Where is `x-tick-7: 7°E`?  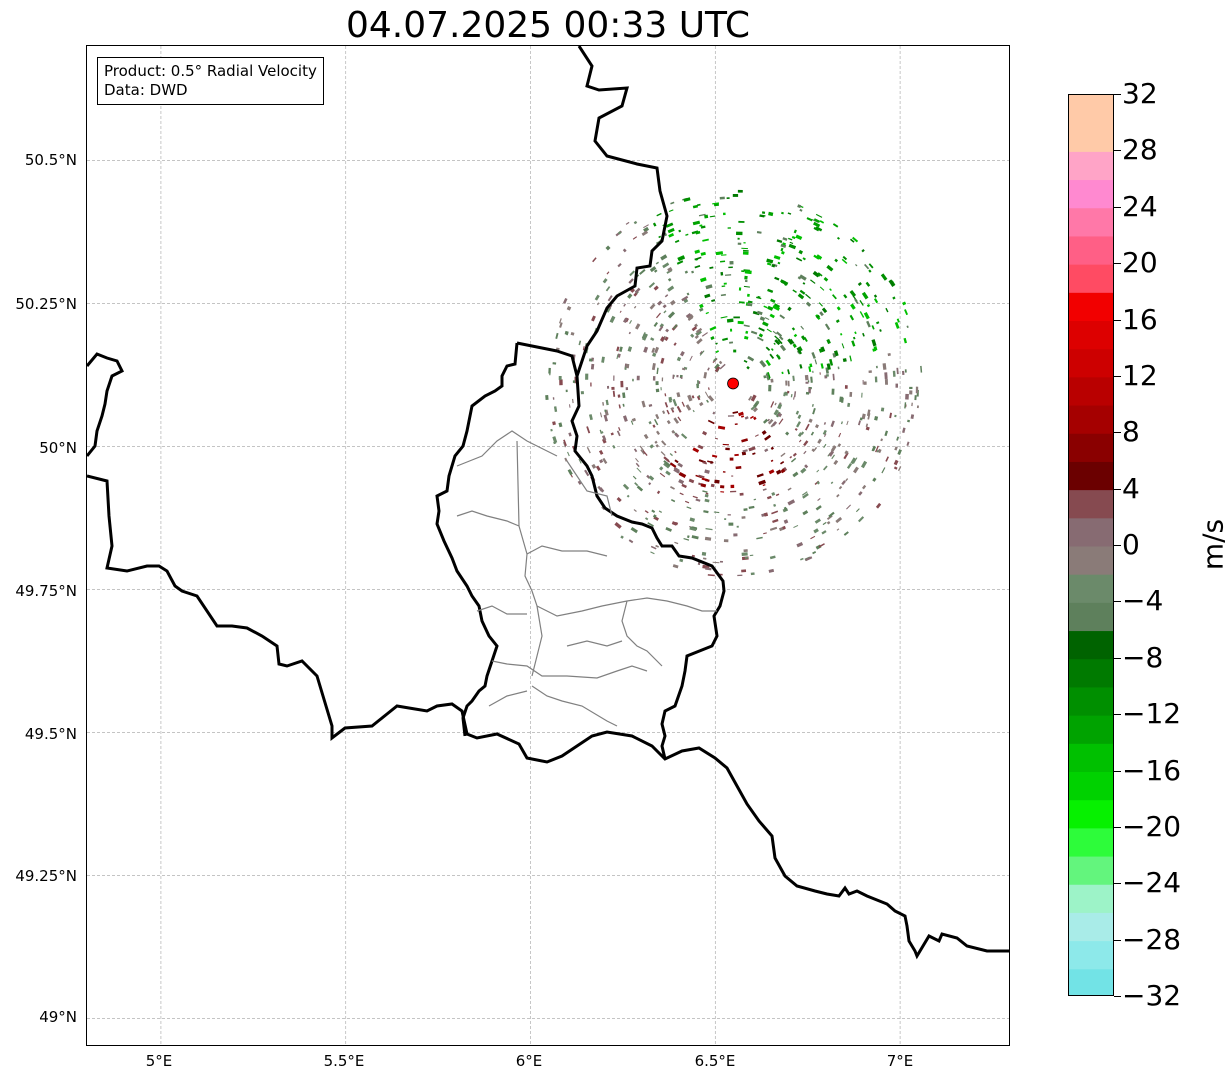
x-tick-7: 7°E is located at coordinates (900, 1061).